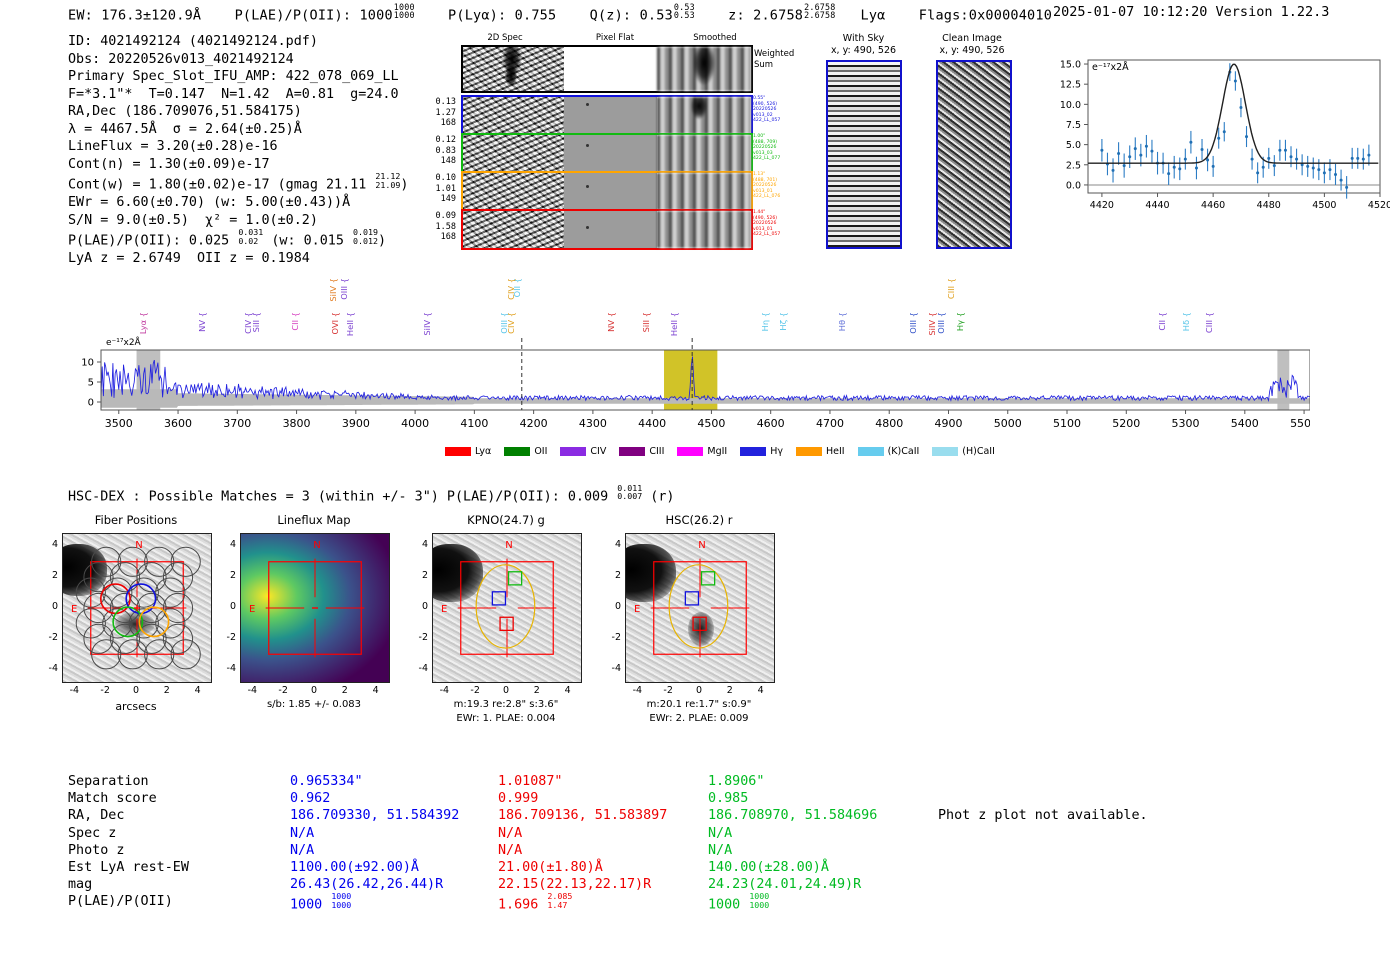  Describe the element at coordinates (1073, 185) in the screenshot. I see `svg-text: 0.0` at that location.